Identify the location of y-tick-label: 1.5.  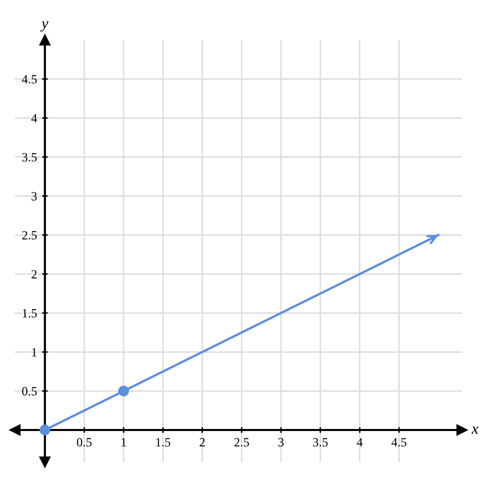
(29, 313).